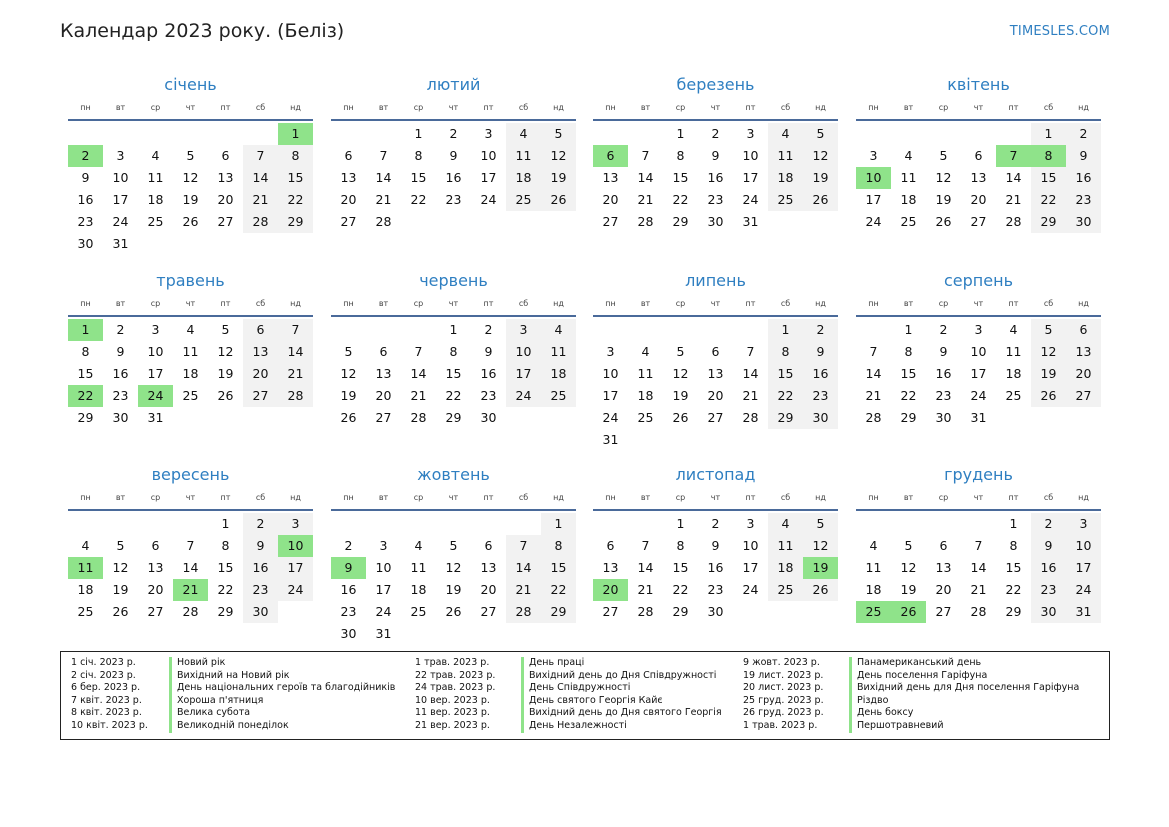  I want to click on weekday-label: вт, so click(908, 497).